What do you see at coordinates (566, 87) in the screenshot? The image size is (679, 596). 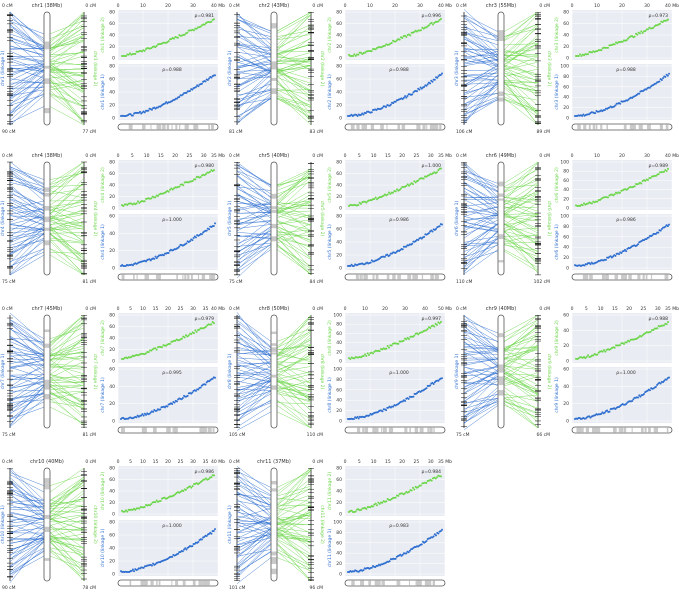 I see `bottom-y-tick-label: 60` at bounding box center [566, 87].